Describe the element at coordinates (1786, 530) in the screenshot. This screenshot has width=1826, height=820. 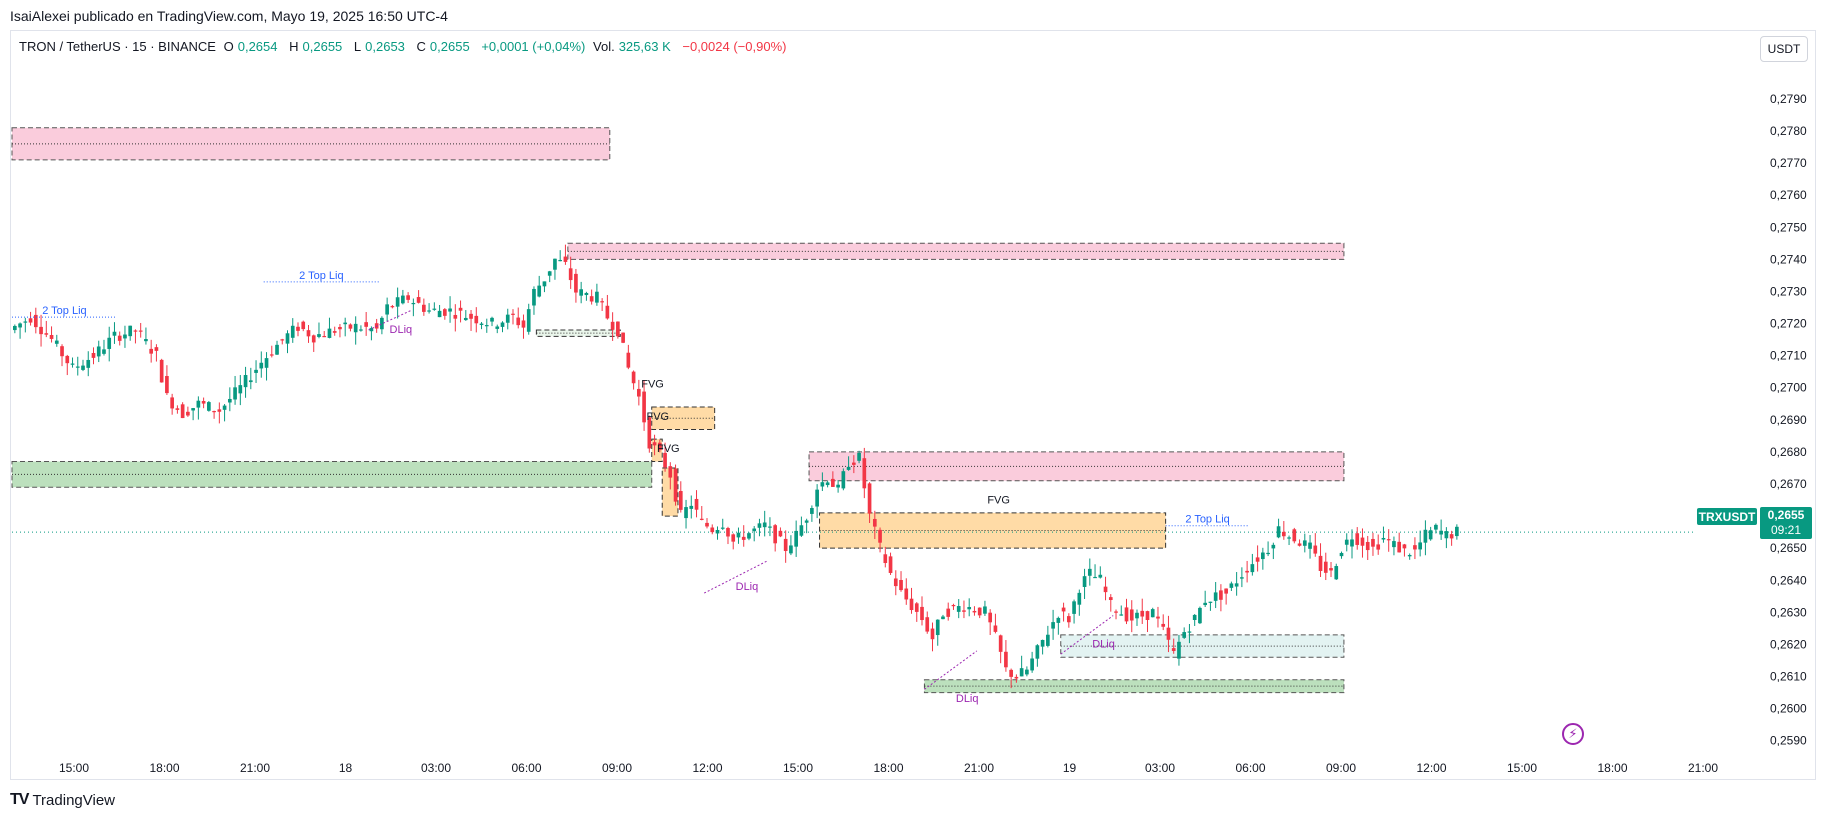
I see `bar-countdown: 09:21` at that location.